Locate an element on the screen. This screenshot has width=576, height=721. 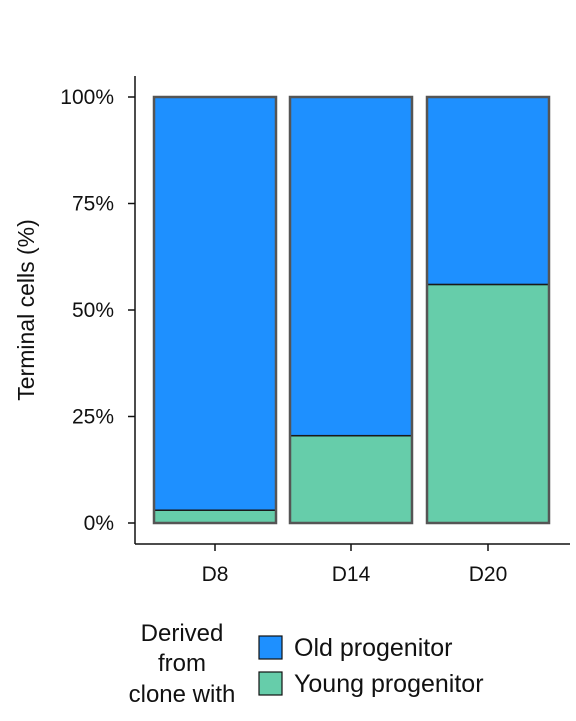
bar-frame-D8 is located at coordinates (215, 310).